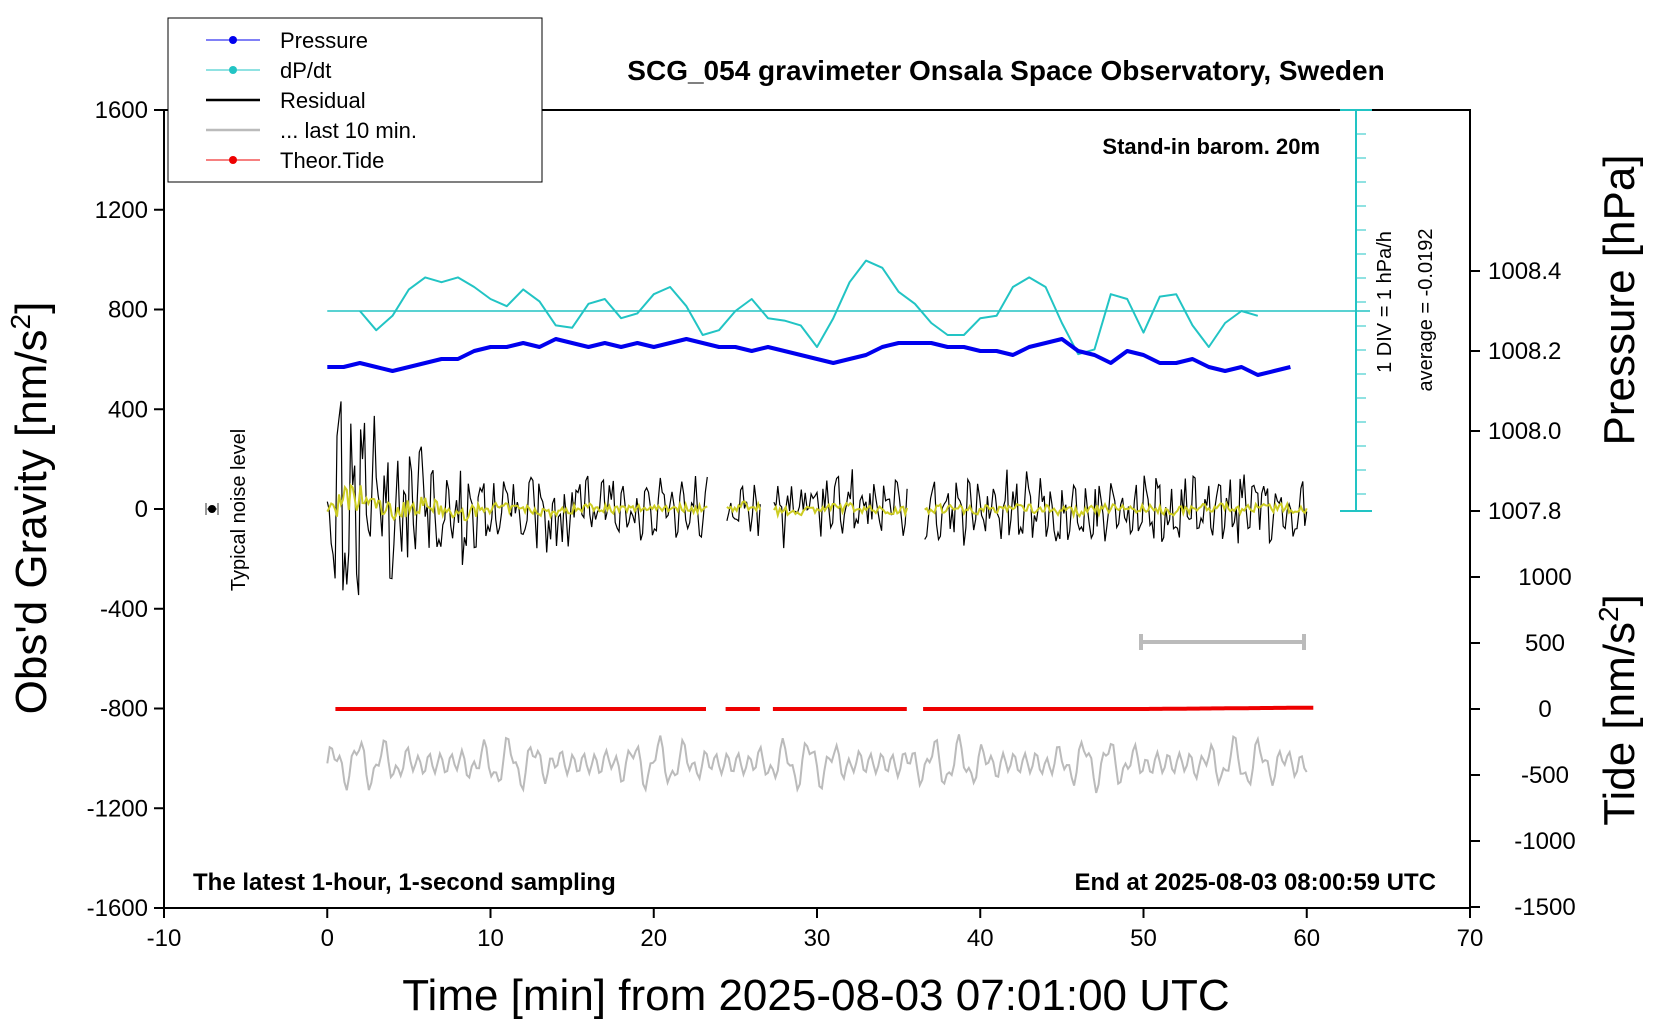 Image resolution: width=1660 pixels, height=1020 pixels. What do you see at coordinates (1619, 299) in the screenshot?
I see `y-axis-label-pressure: Pressure [hPa]` at bounding box center [1619, 299].